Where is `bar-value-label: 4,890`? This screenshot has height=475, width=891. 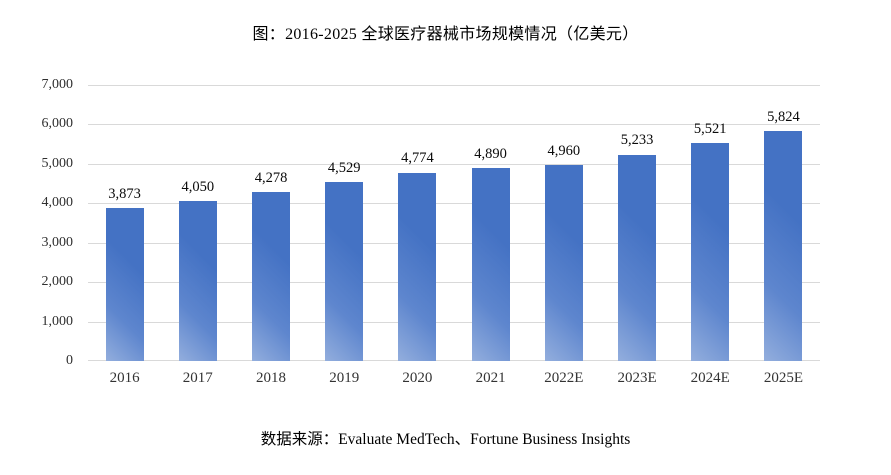
bar-value-label: 4,890 is located at coordinates (490, 153).